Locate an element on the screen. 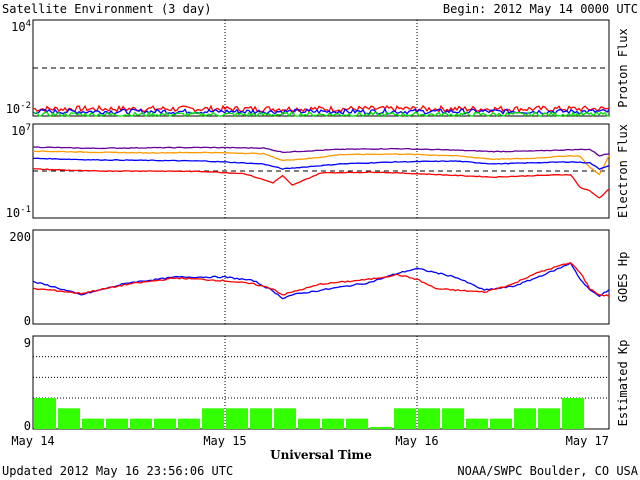 The width and height of the screenshot is (640, 480). goes_hp-series-red is located at coordinates (321, 279).